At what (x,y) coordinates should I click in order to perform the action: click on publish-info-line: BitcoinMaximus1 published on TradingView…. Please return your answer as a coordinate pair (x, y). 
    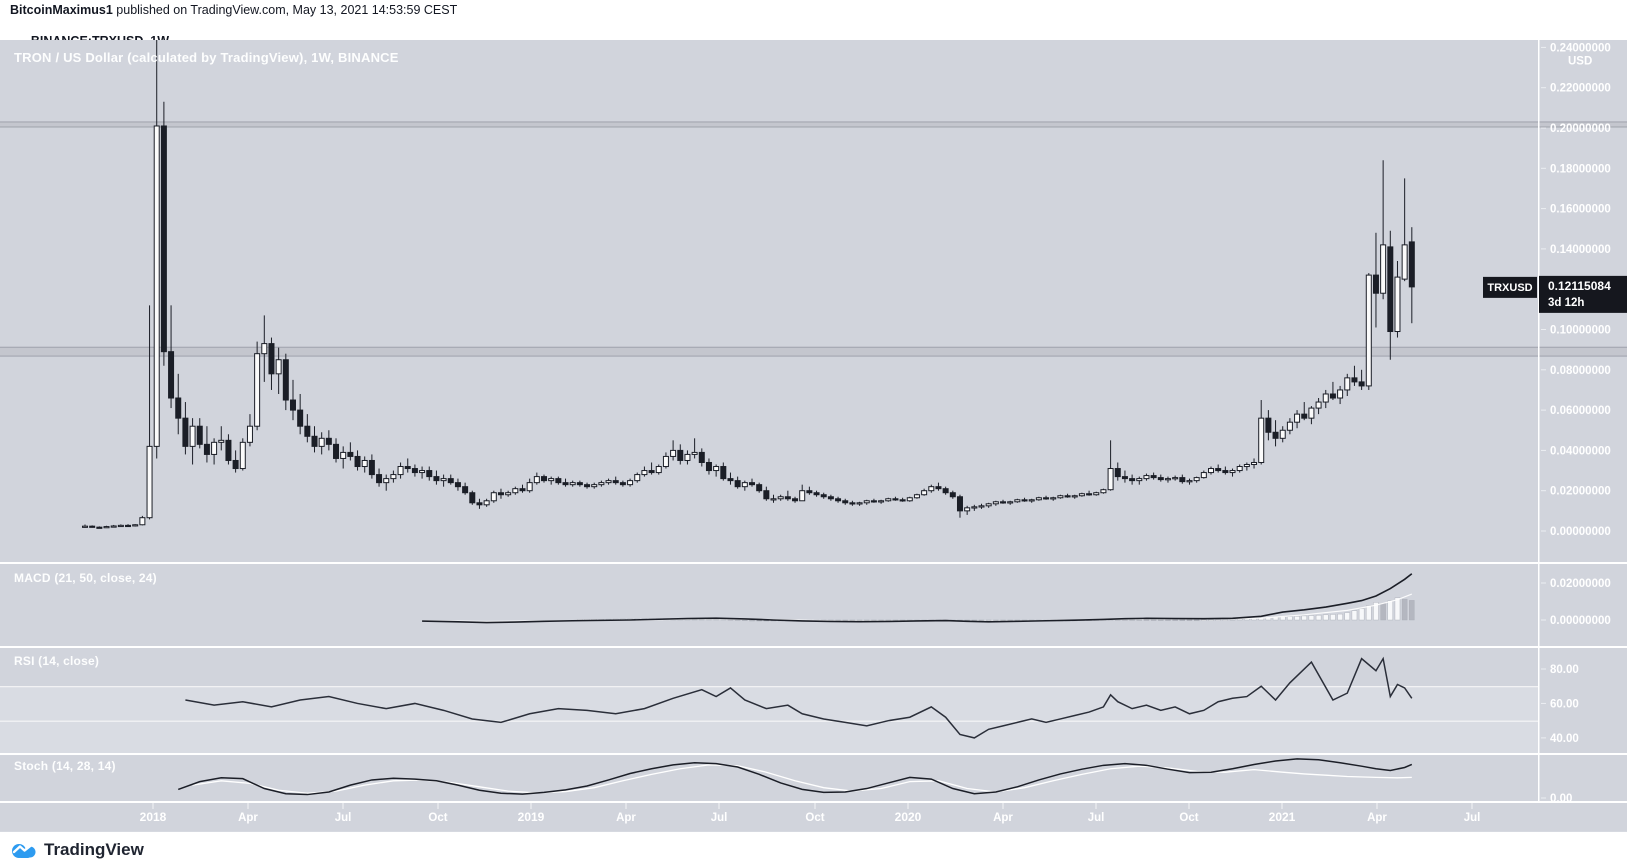
    Looking at the image, I should click on (233, 10).